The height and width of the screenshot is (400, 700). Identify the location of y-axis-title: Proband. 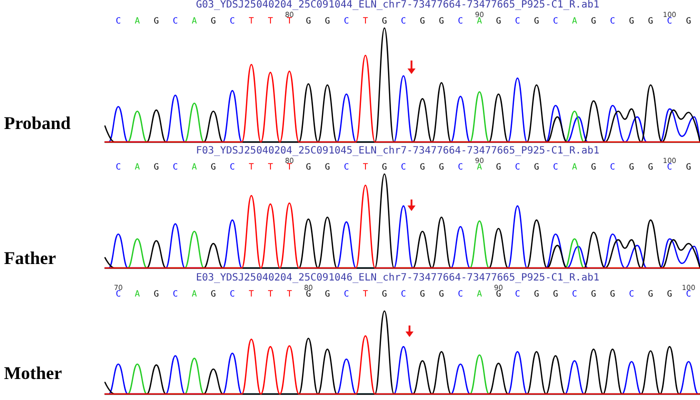
(37, 123).